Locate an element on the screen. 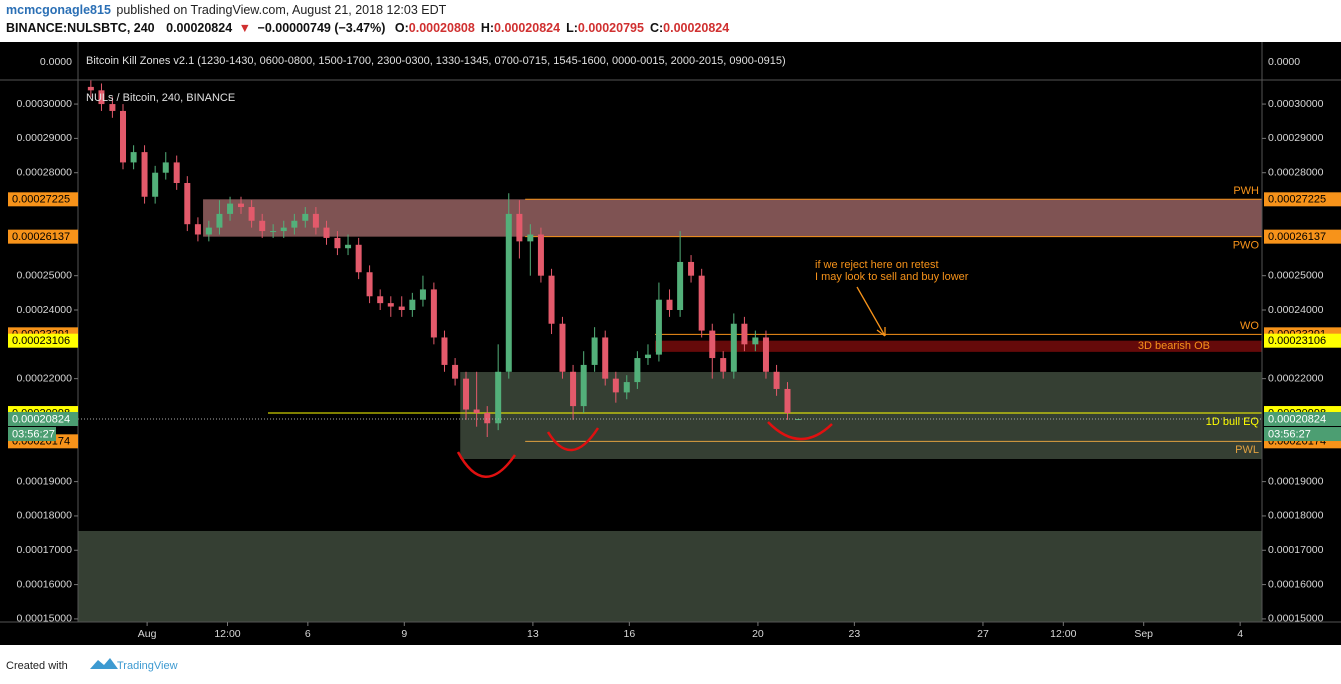  ohlc-key: C: is located at coordinates (656, 28).